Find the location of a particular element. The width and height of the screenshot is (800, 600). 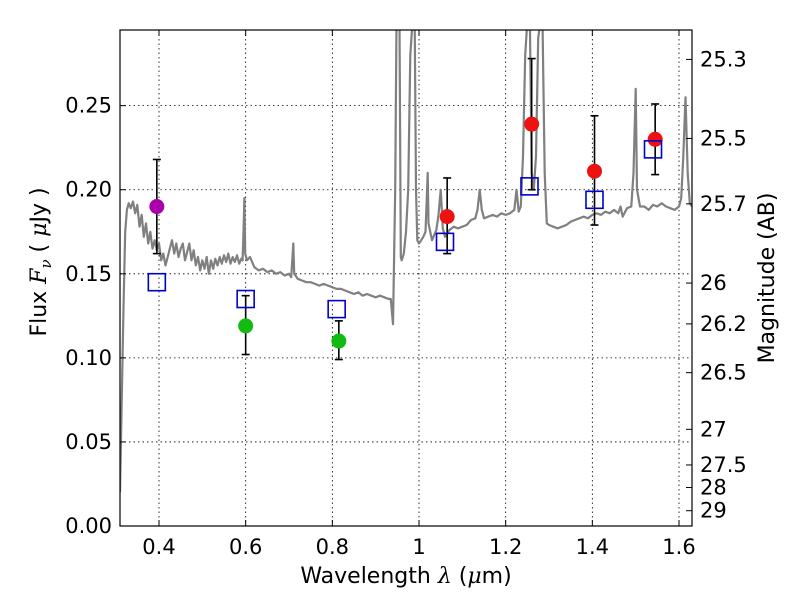

x-axis-label: Wavelength λ (μm) is located at coordinates (405, 576).